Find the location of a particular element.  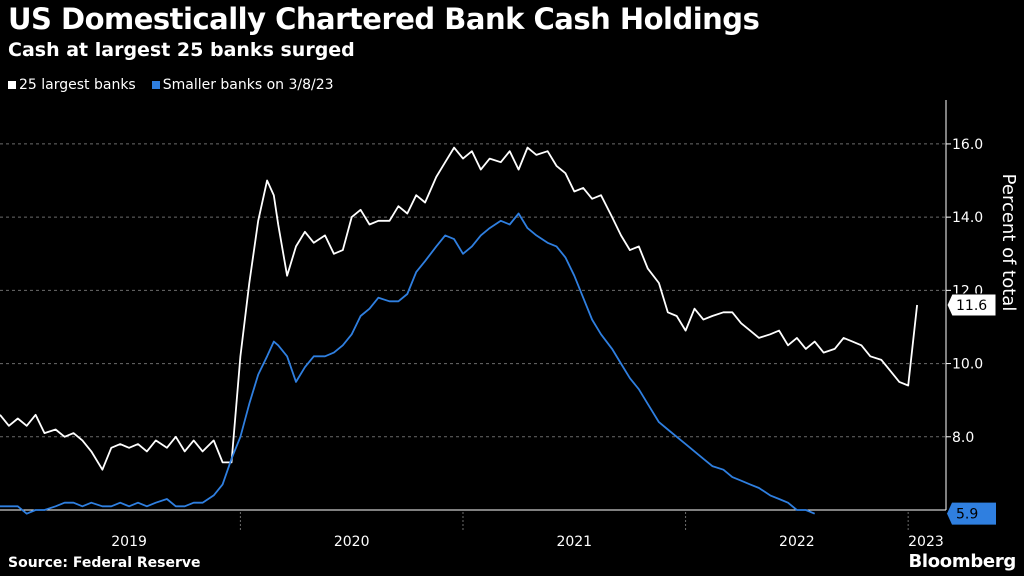

y-tick-label-14.0: 14.0 is located at coordinates (967, 218).